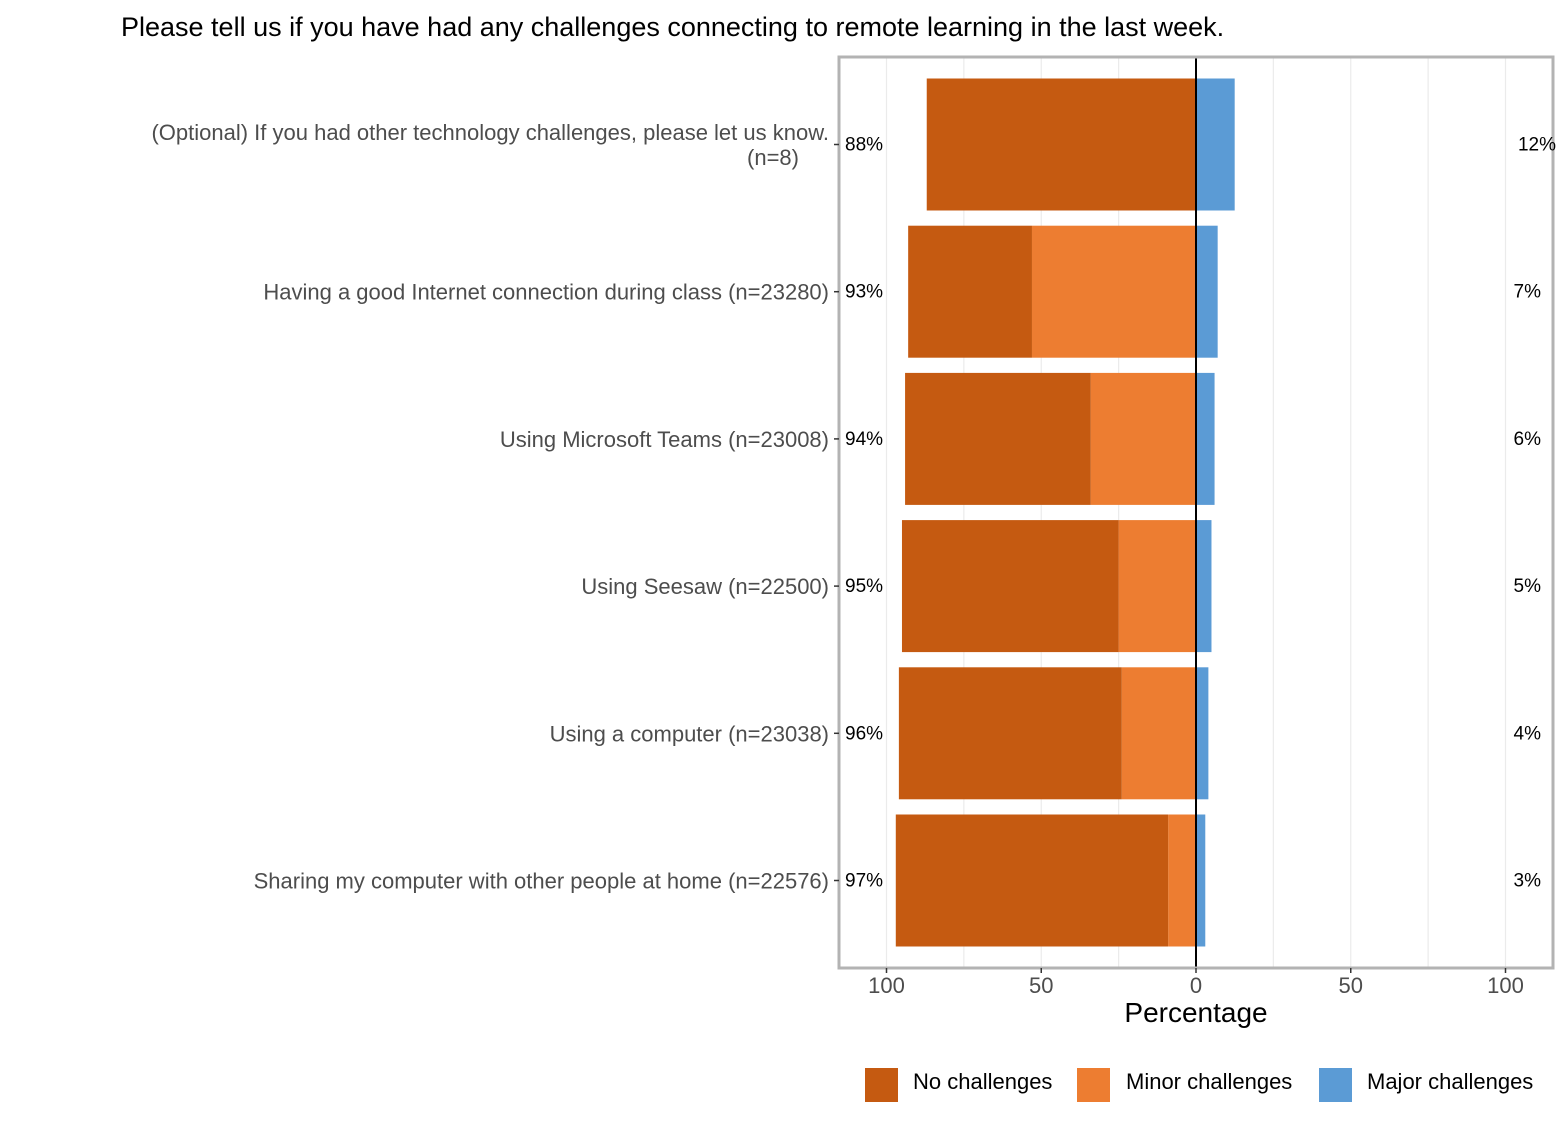 The width and height of the screenshot is (1568, 1127). What do you see at coordinates (864, 439) in the screenshot?
I see `left-total-label: 94%` at bounding box center [864, 439].